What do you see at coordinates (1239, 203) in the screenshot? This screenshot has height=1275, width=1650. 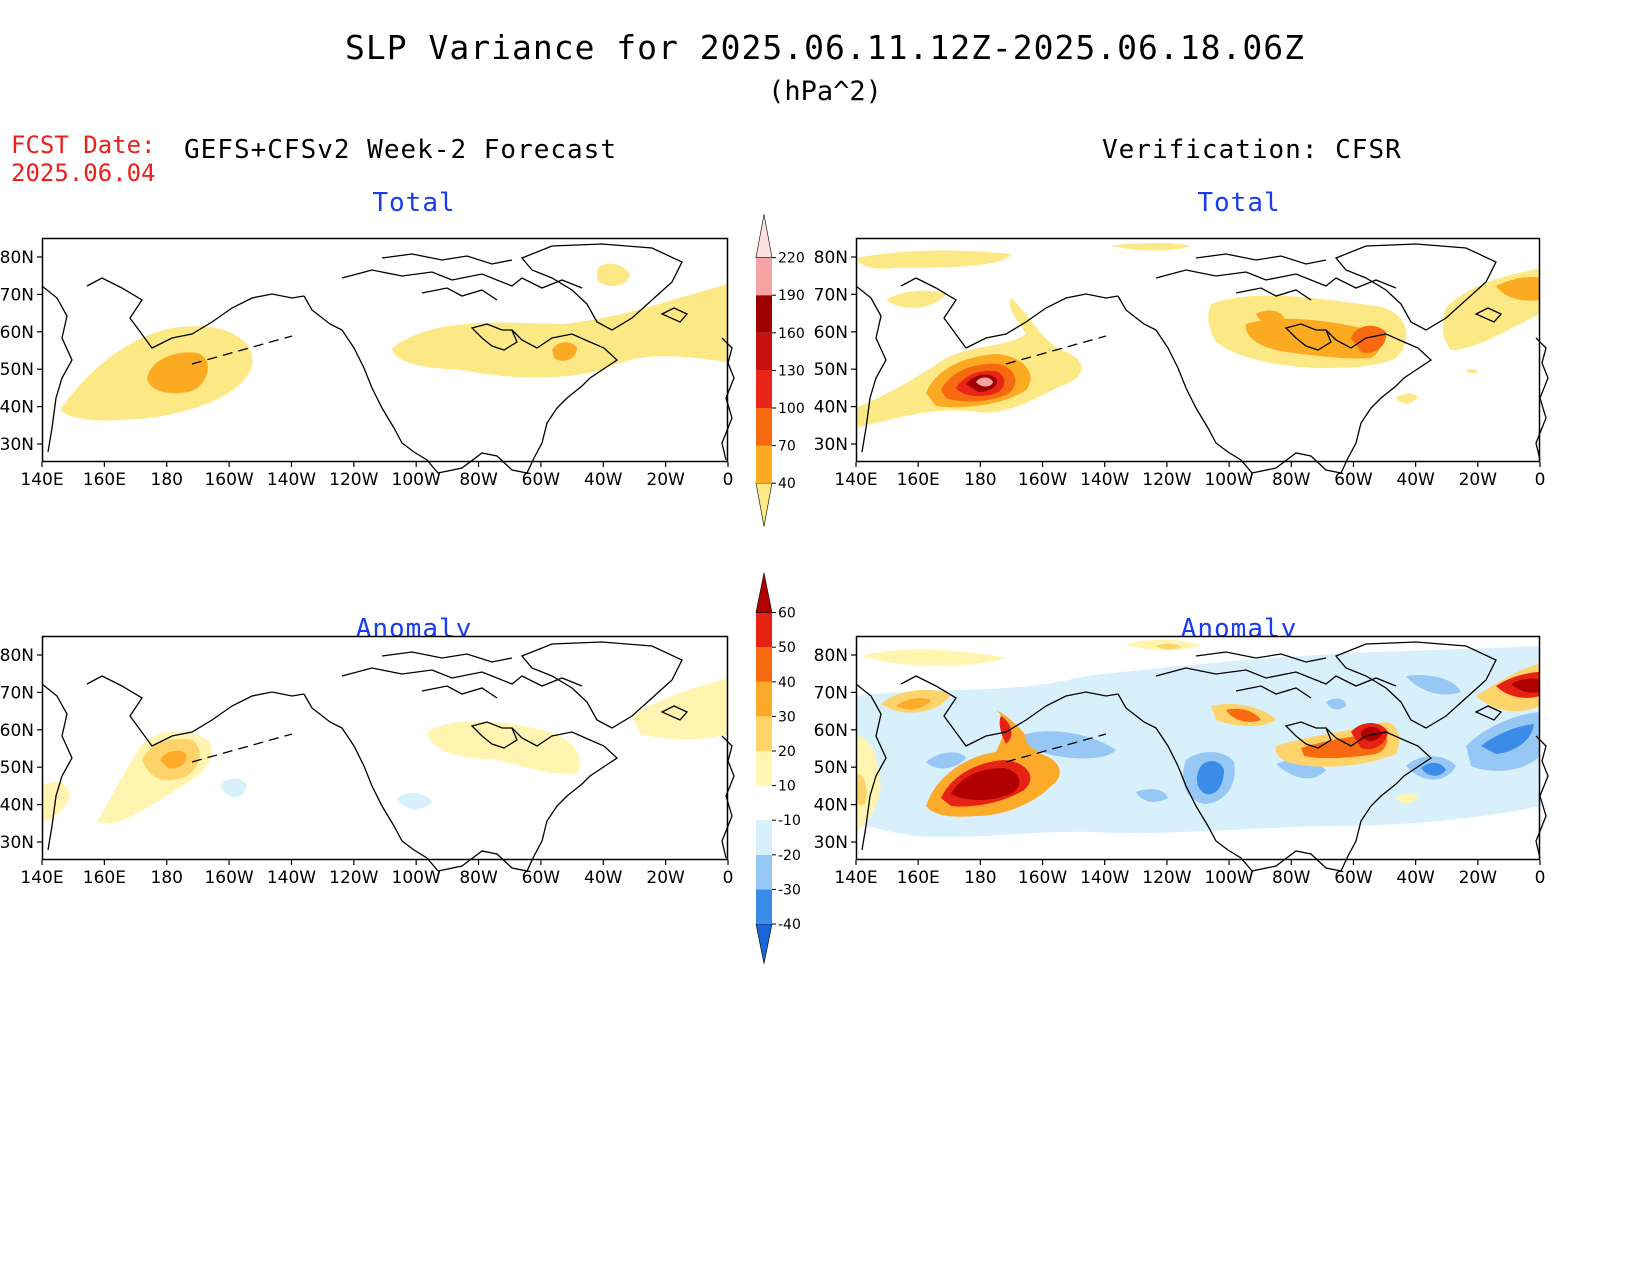 I see `panel-title-top-right: Total` at bounding box center [1239, 203].